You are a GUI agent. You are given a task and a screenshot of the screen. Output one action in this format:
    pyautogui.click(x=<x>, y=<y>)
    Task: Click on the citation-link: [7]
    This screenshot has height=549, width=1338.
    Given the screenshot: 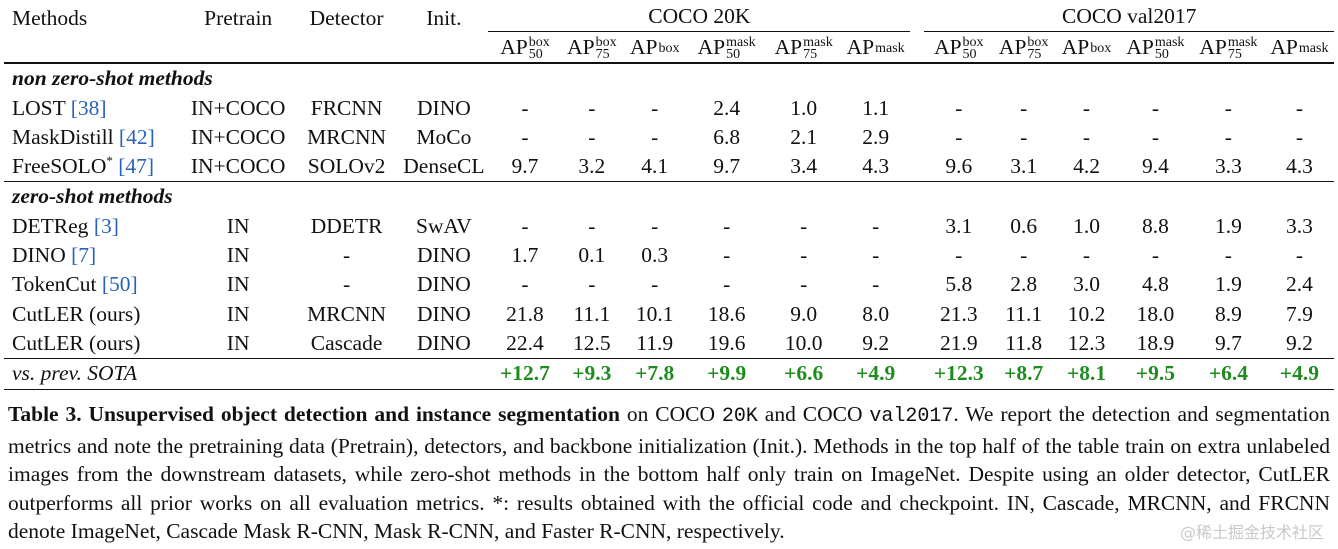 What is the action you would take?
    pyautogui.click(x=84, y=255)
    